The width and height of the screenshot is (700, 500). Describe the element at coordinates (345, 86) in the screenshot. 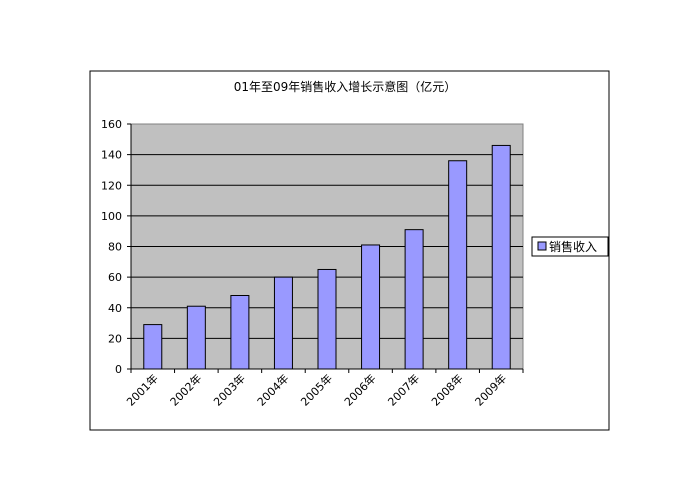

I see `chart-title: 01年至09年销售收入增长示意图（亿元）` at that location.